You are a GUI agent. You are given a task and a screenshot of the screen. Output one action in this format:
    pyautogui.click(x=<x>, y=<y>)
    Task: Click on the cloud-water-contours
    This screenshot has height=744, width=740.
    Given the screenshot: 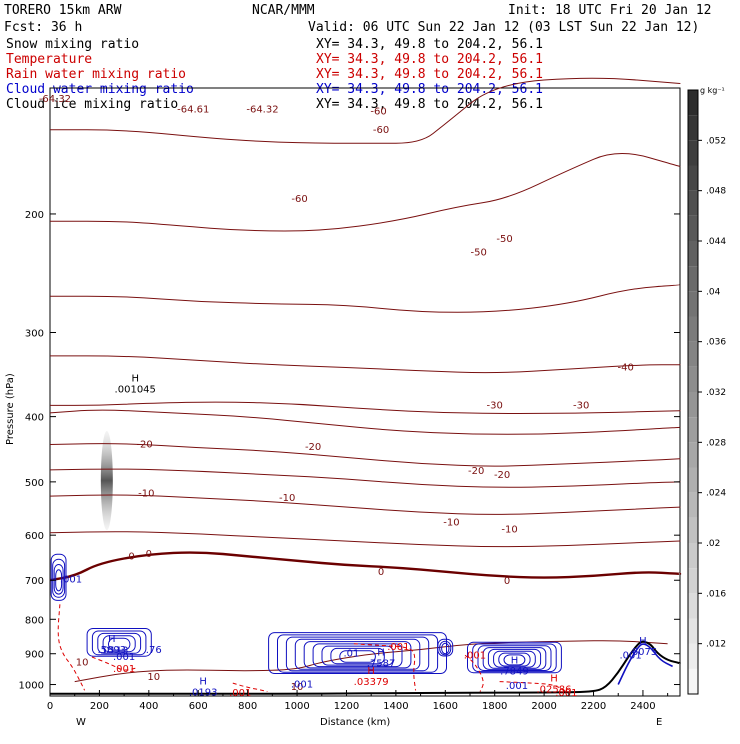 What is the action you would take?
    pyautogui.click(x=361, y=619)
    